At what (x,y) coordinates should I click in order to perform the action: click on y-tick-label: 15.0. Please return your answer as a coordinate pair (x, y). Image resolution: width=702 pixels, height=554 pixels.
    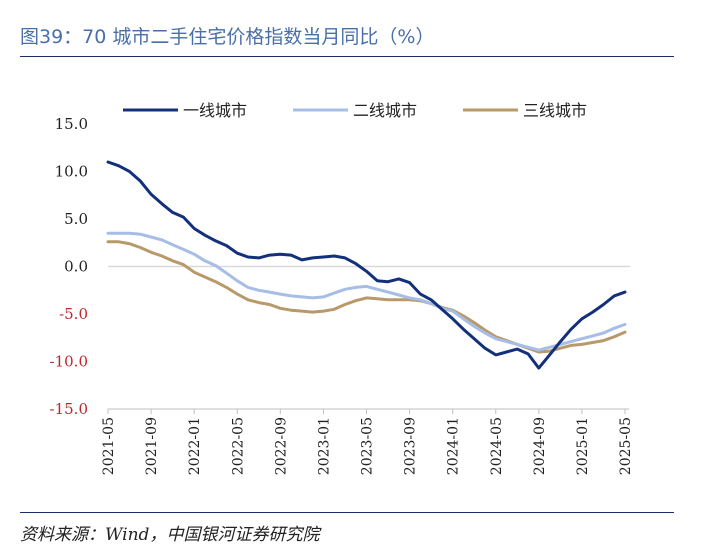
    Looking at the image, I should click on (71, 124).